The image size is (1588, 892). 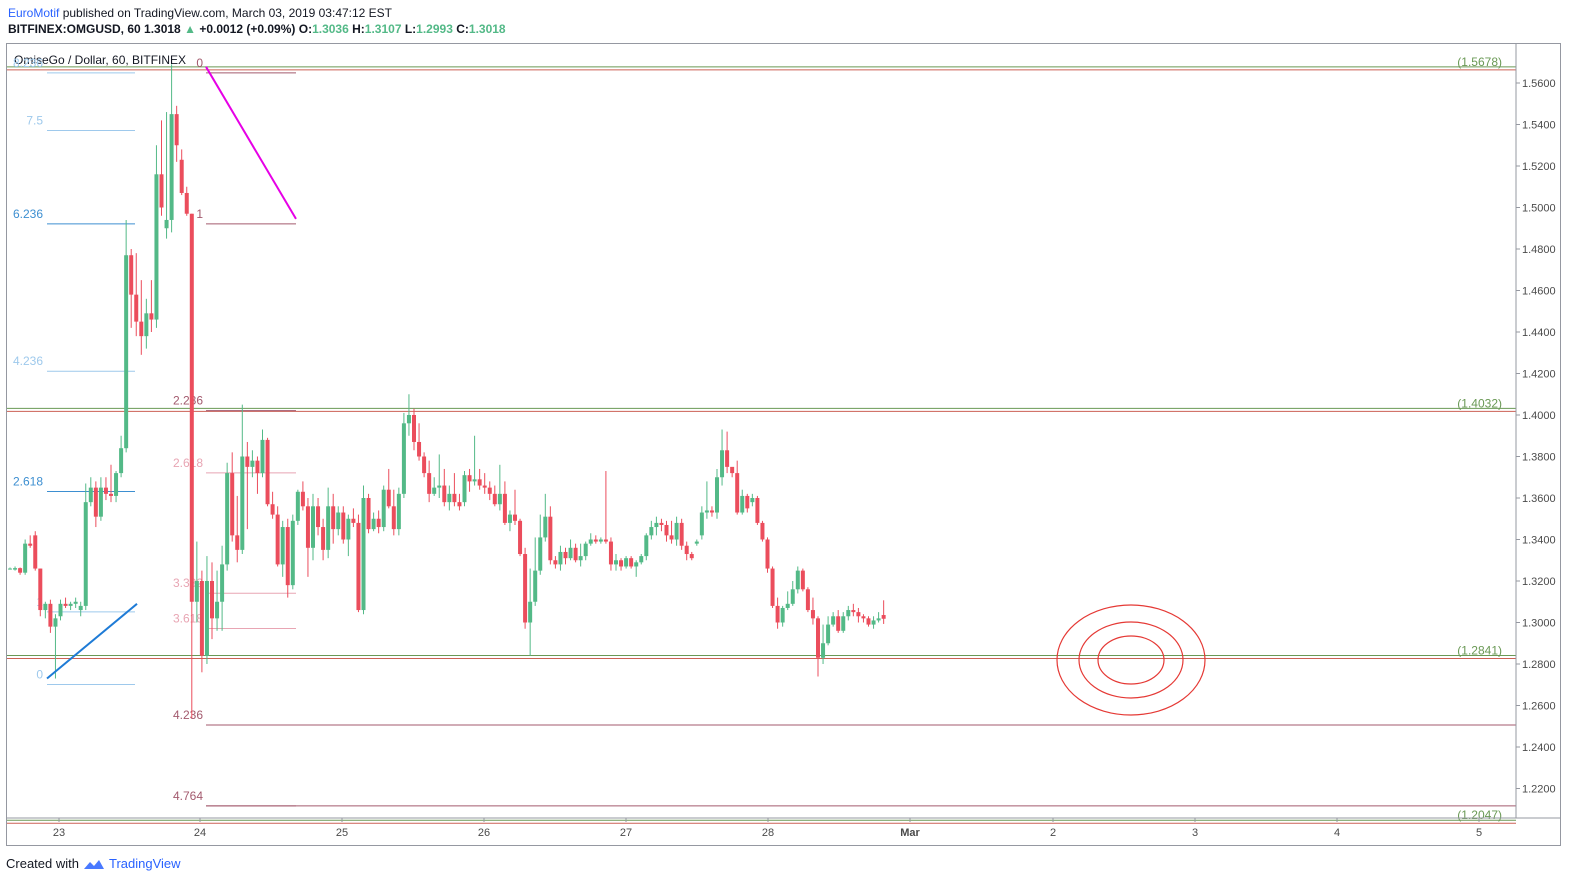 What do you see at coordinates (200, 833) in the screenshot?
I see `time-tick-label: 24` at bounding box center [200, 833].